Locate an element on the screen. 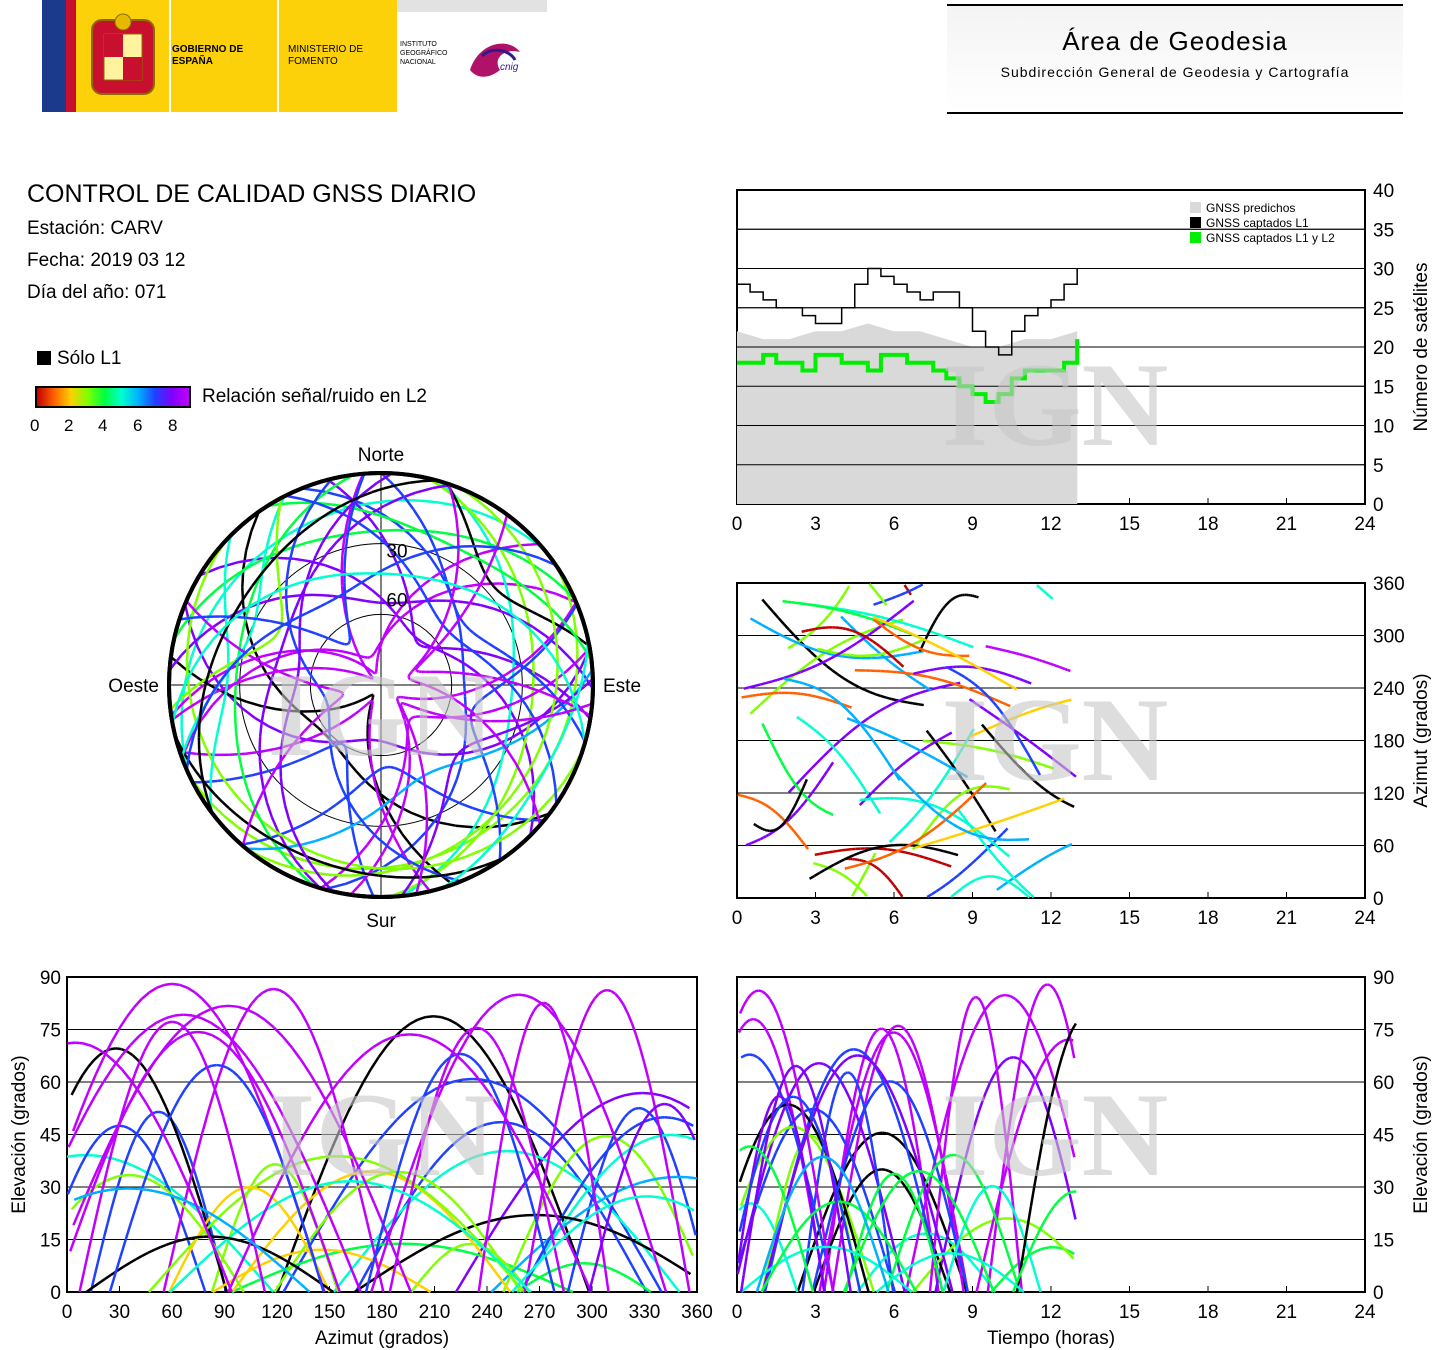  y-tick-label: 75 is located at coordinates (50, 1031).